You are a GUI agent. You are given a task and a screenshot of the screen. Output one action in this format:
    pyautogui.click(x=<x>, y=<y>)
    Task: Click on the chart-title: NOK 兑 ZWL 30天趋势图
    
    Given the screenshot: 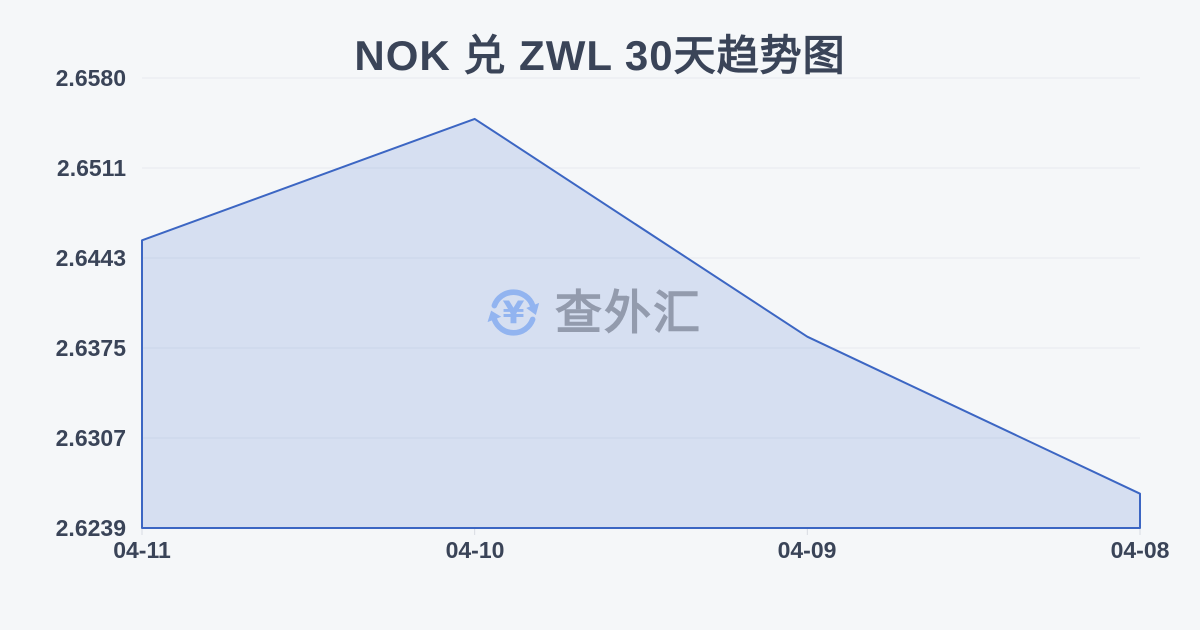 What is the action you would take?
    pyautogui.click(x=600, y=55)
    